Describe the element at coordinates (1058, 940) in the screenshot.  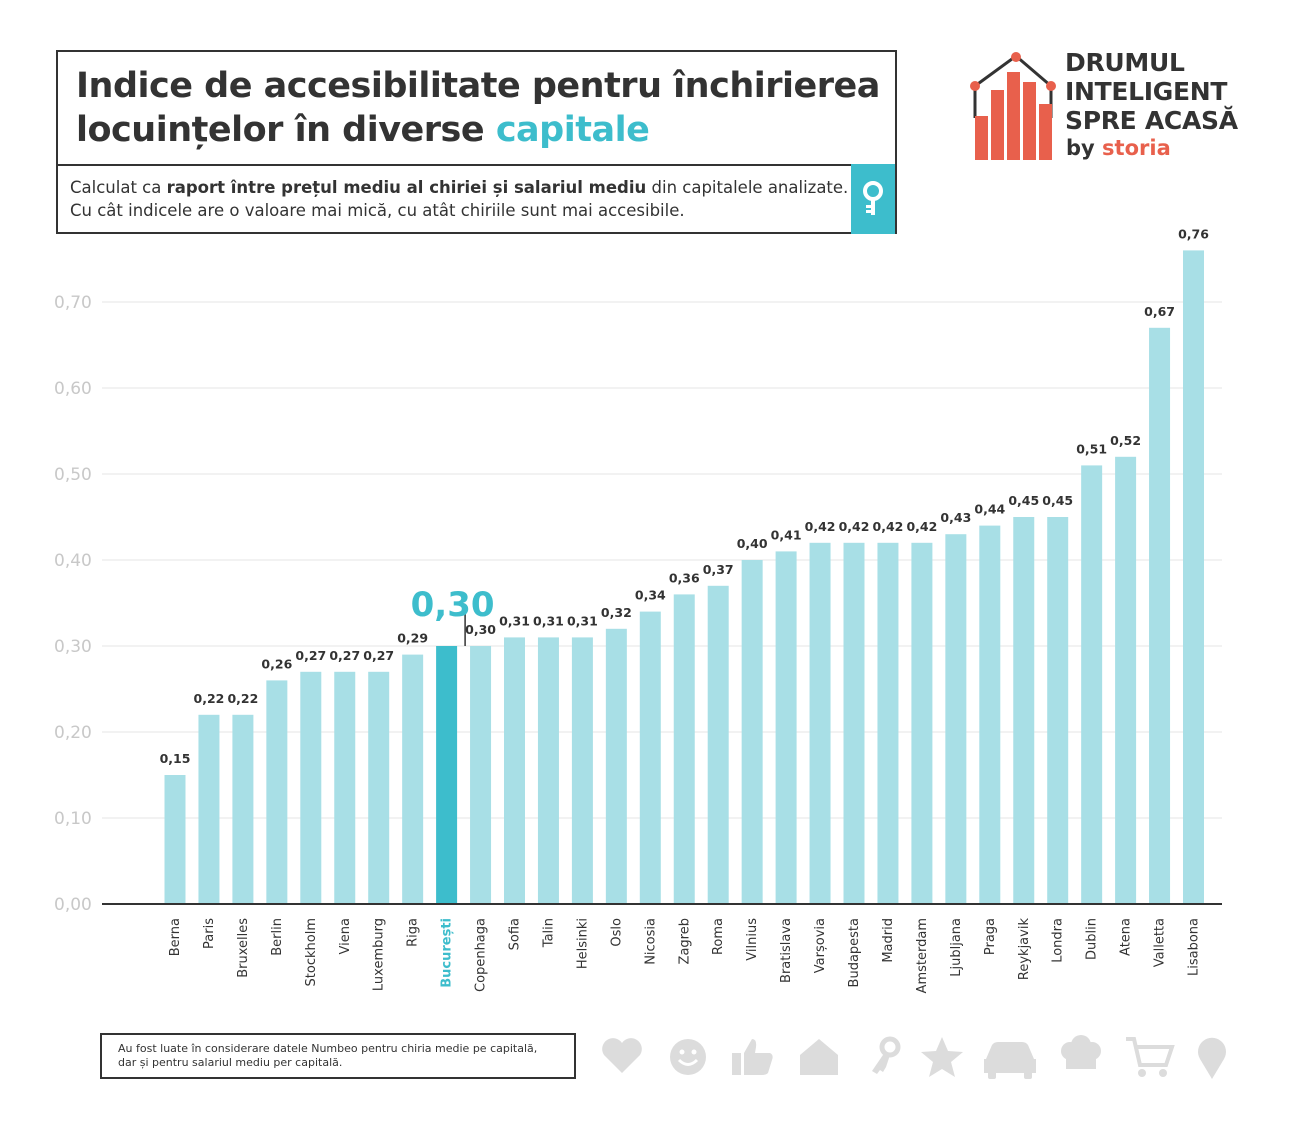
I see `category-label: Londra` at that location.